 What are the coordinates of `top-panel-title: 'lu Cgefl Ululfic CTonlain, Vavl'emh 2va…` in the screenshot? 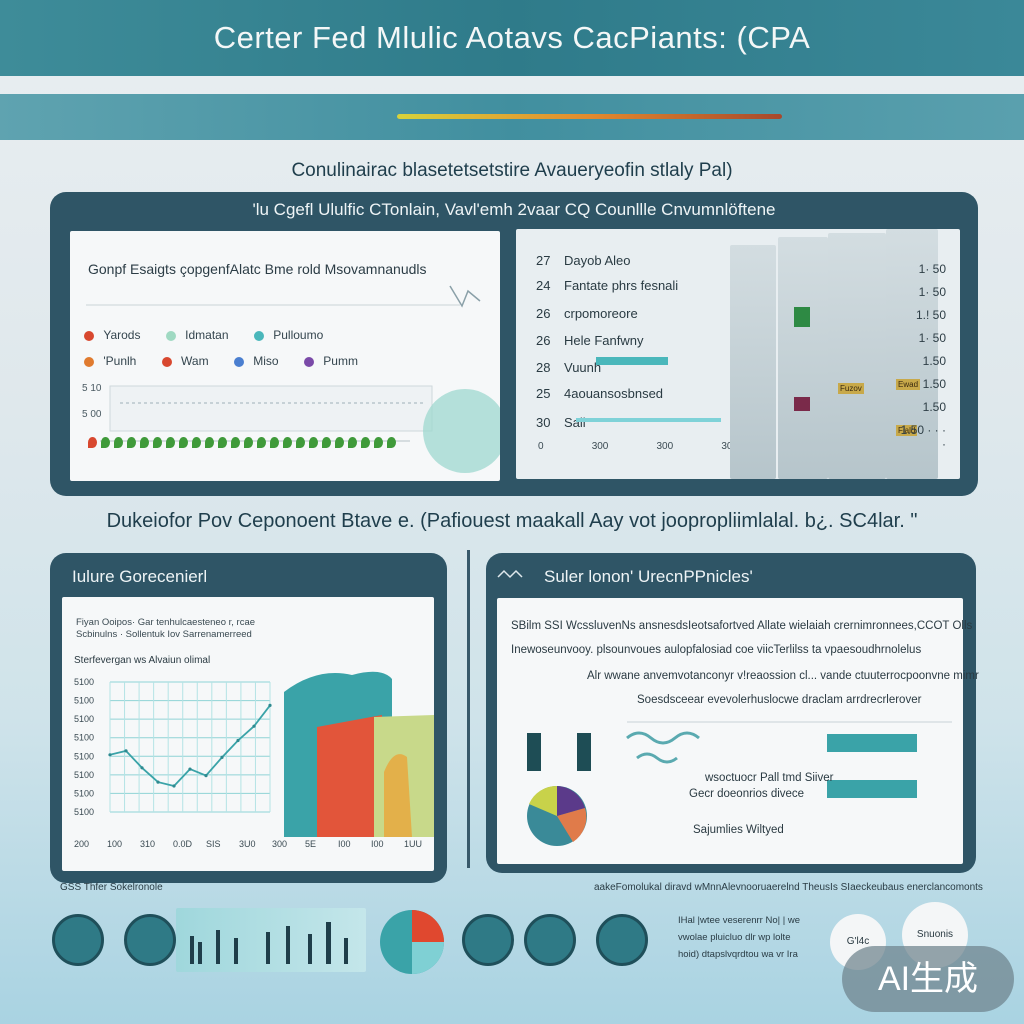 It's located at (514, 209).